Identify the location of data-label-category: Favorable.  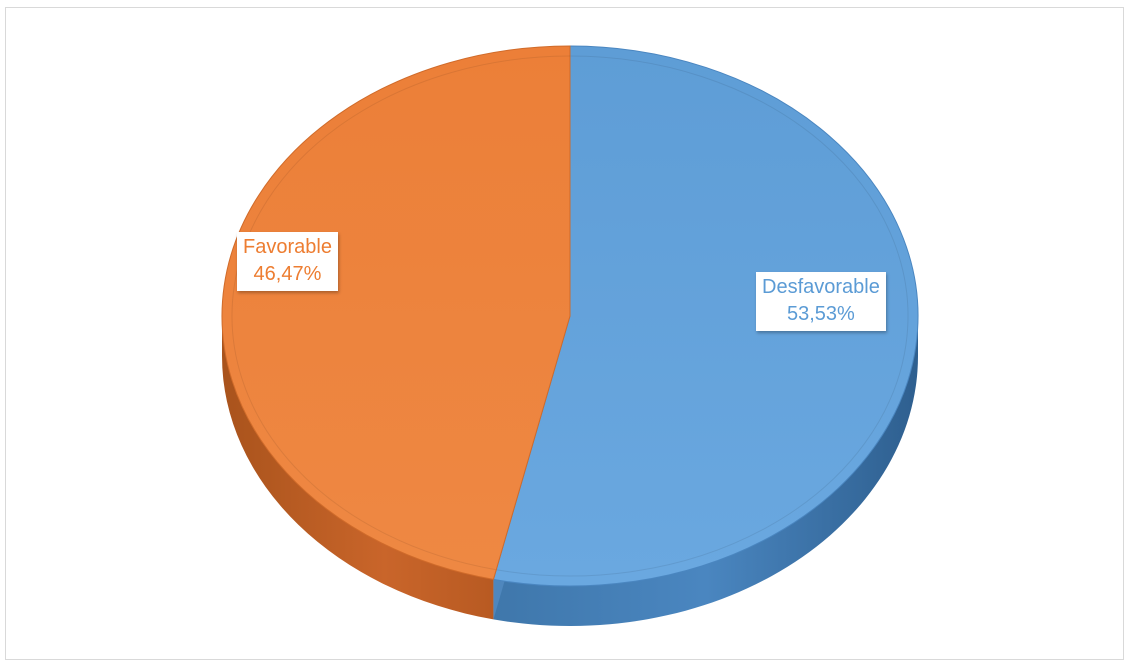
(287, 247).